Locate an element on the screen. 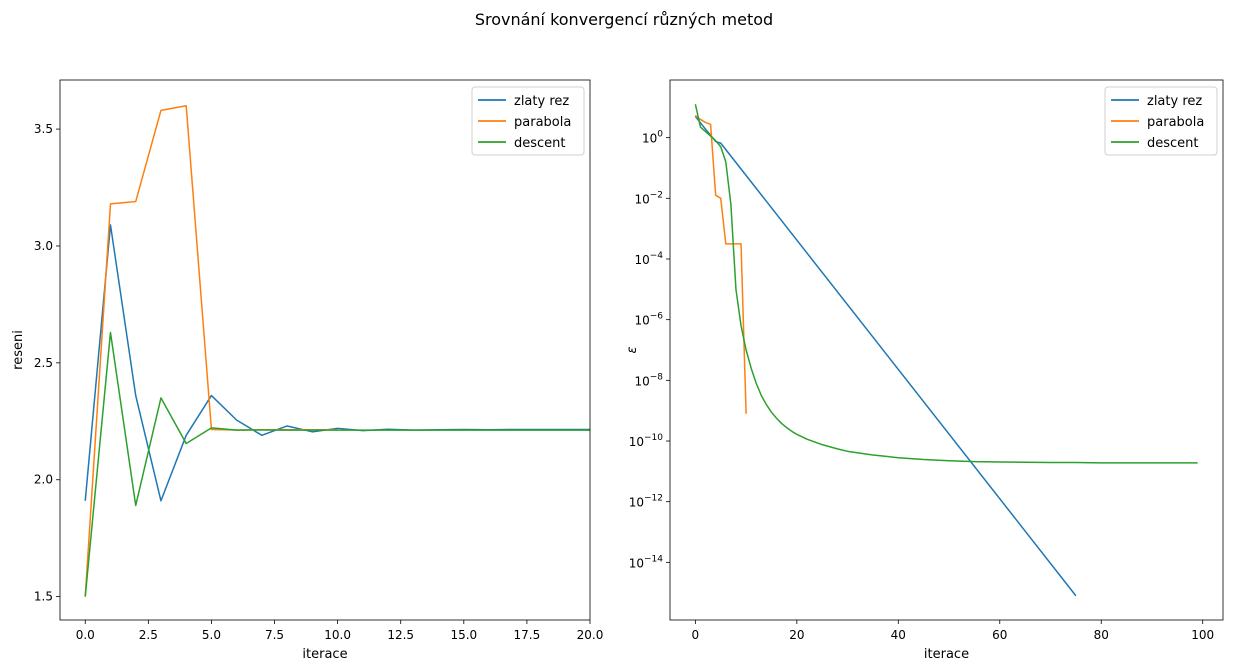 The image size is (1233, 672). x-tick-label: 80 is located at coordinates (1101, 635).